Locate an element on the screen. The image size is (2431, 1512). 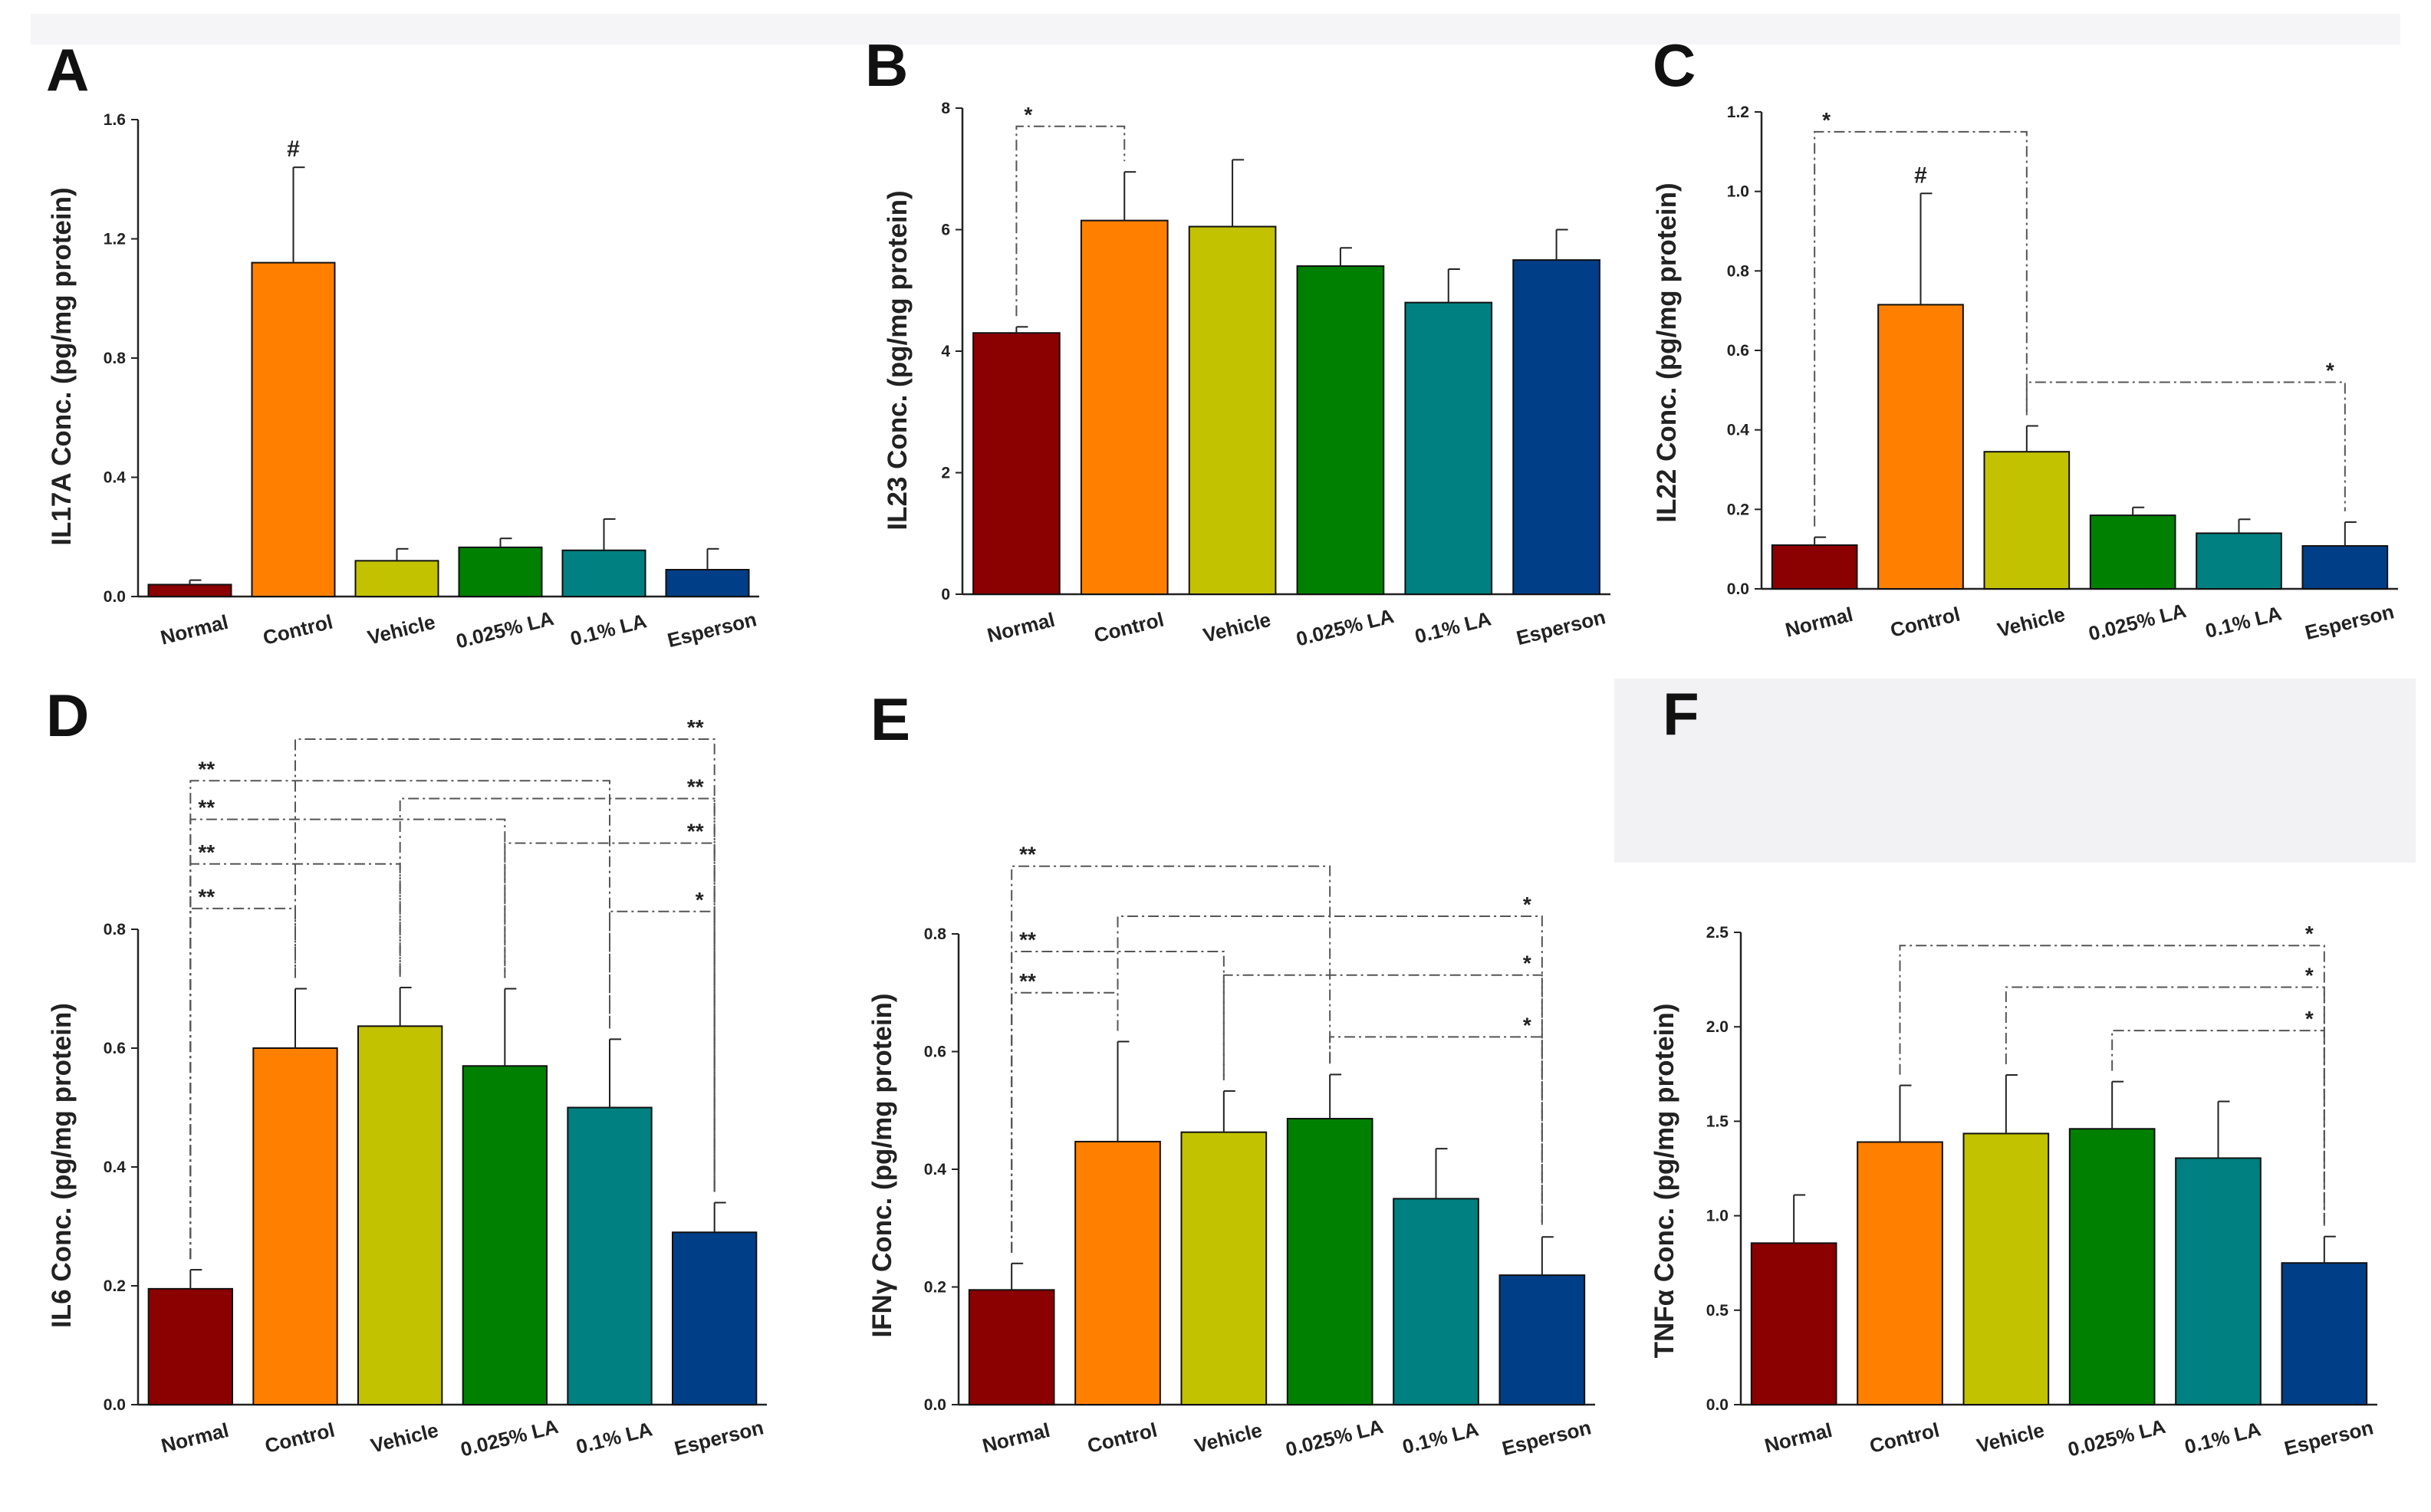
panel-letter: F is located at coordinates (1681, 714).